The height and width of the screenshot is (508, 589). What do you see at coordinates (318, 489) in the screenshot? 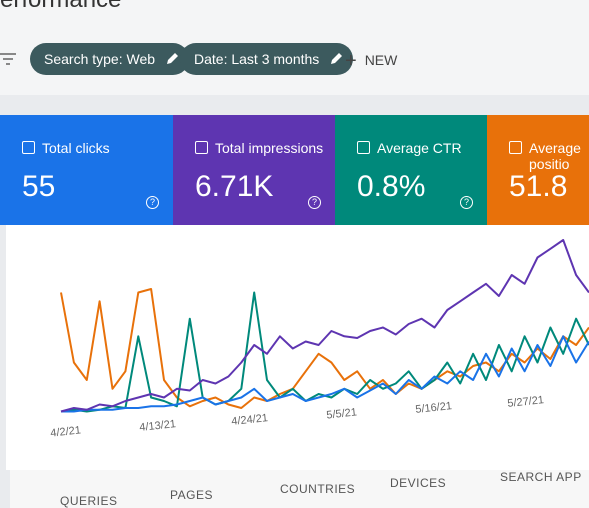
I see `tab: COUNTRIES` at bounding box center [318, 489].